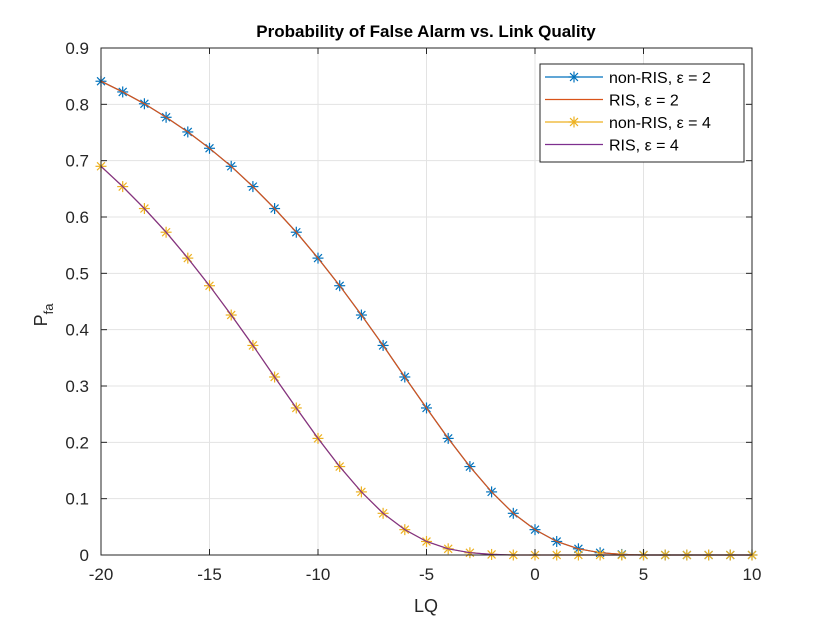 Image resolution: width=830 pixels, height=623 pixels. I want to click on legend-label: RIS, ε = 4, so click(644, 146).